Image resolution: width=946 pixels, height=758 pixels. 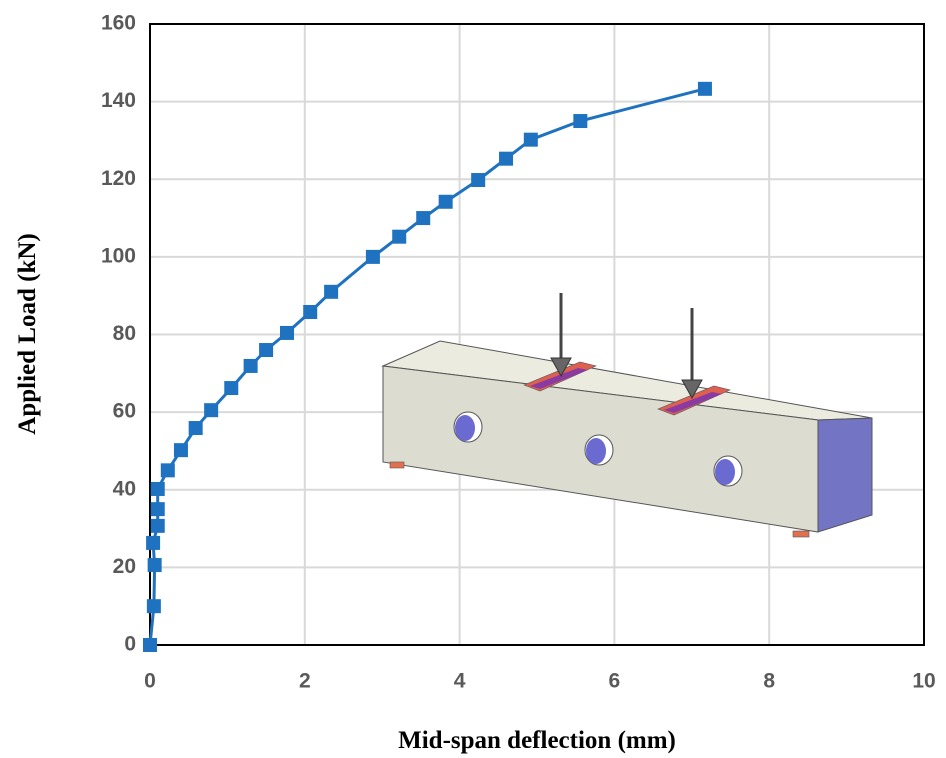 What do you see at coordinates (615, 681) in the screenshot?
I see `x-tick-label: 6` at bounding box center [615, 681].